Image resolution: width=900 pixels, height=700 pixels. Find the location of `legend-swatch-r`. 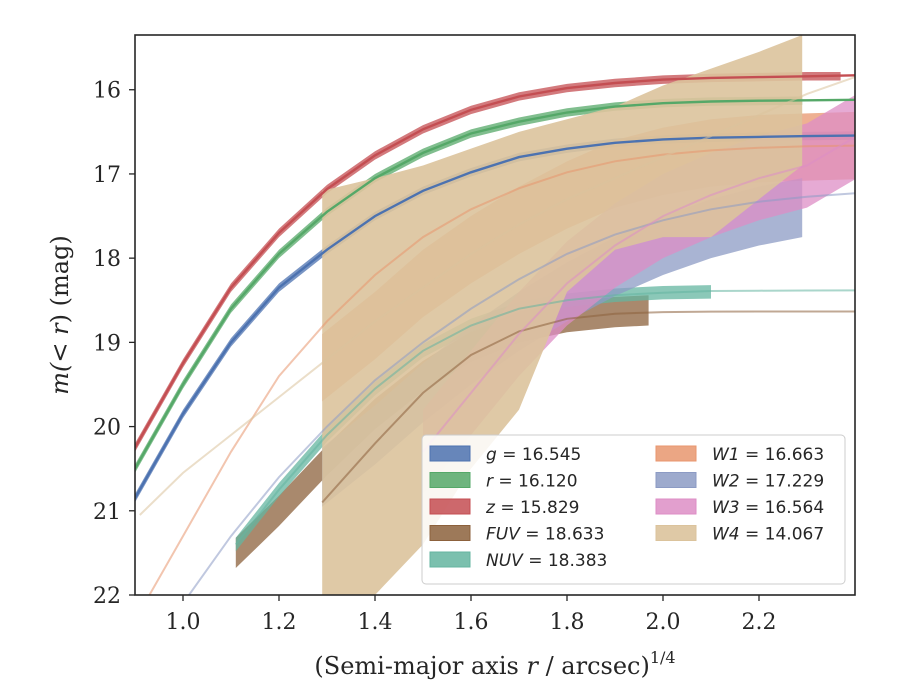

legend-swatch-r is located at coordinates (450, 480).